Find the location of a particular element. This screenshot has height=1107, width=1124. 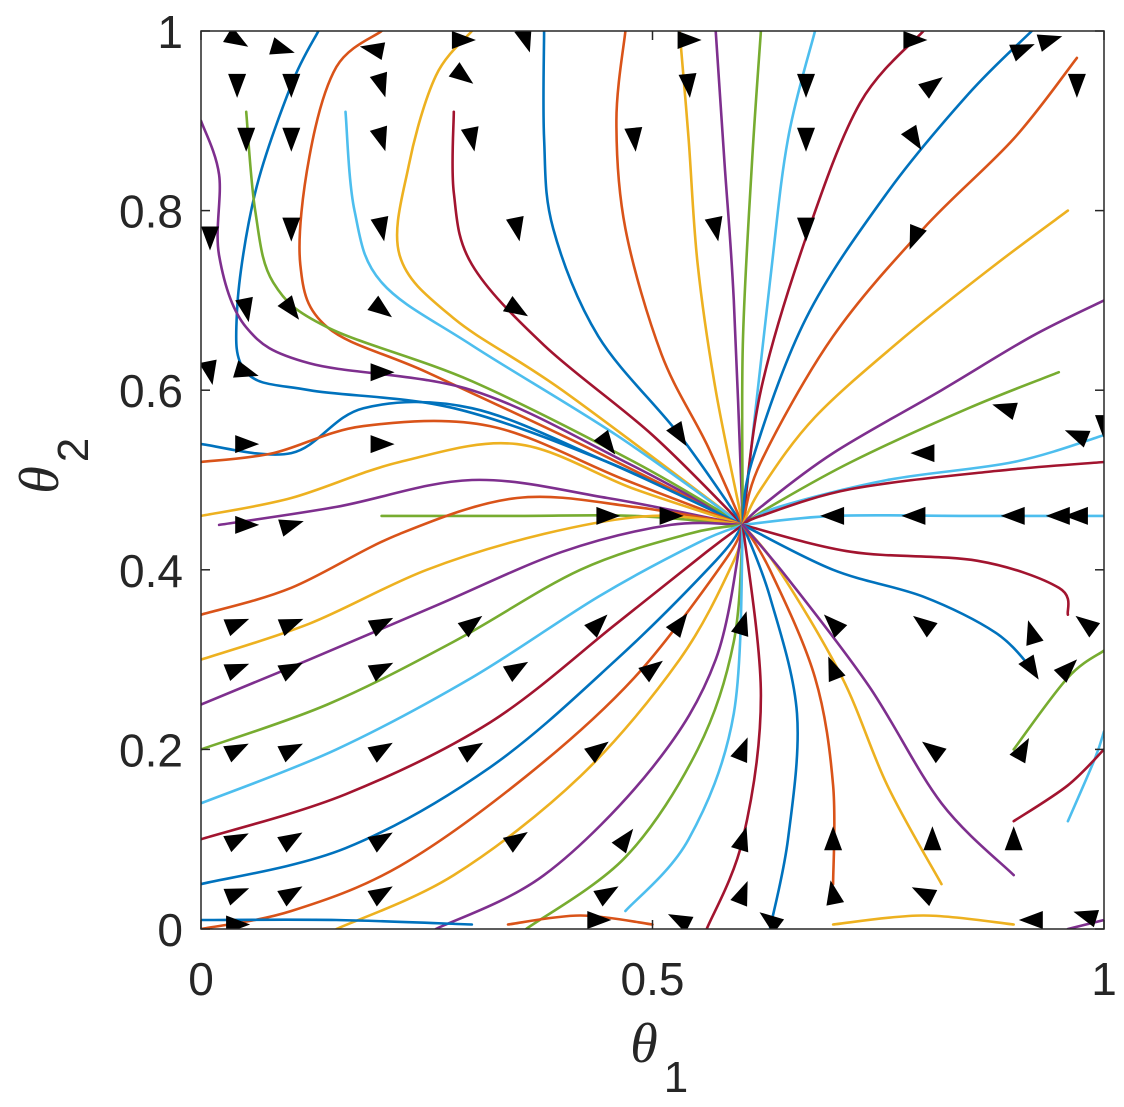

y-tick-label: 0.2 is located at coordinates (151, 750).